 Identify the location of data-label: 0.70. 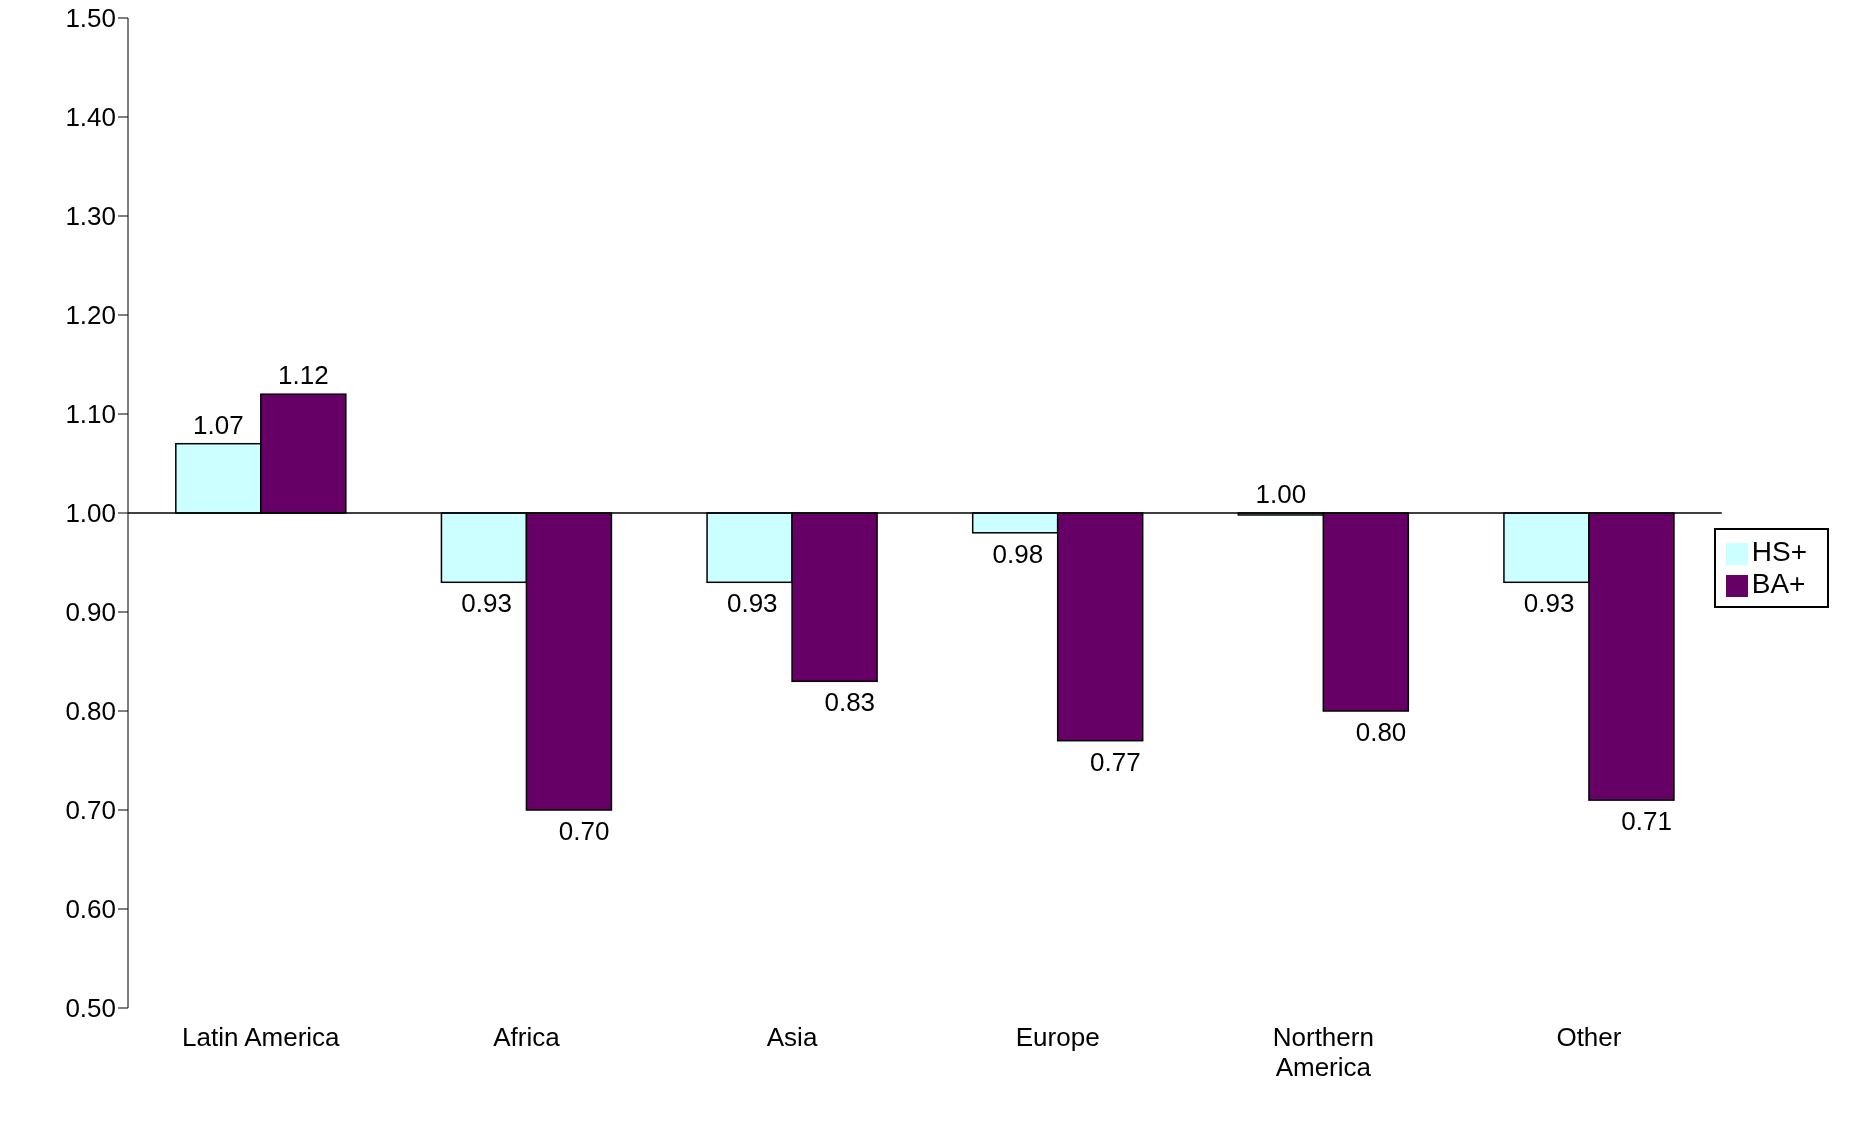
(584, 831).